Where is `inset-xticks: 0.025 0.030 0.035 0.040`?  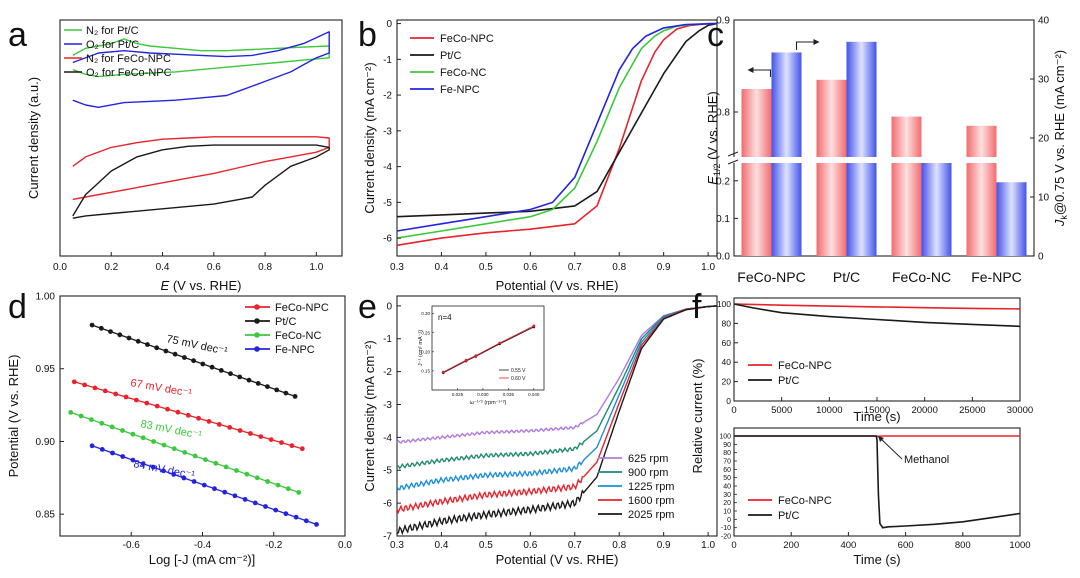 inset-xticks: 0.025 0.030 0.035 0.040 is located at coordinates (496, 392).